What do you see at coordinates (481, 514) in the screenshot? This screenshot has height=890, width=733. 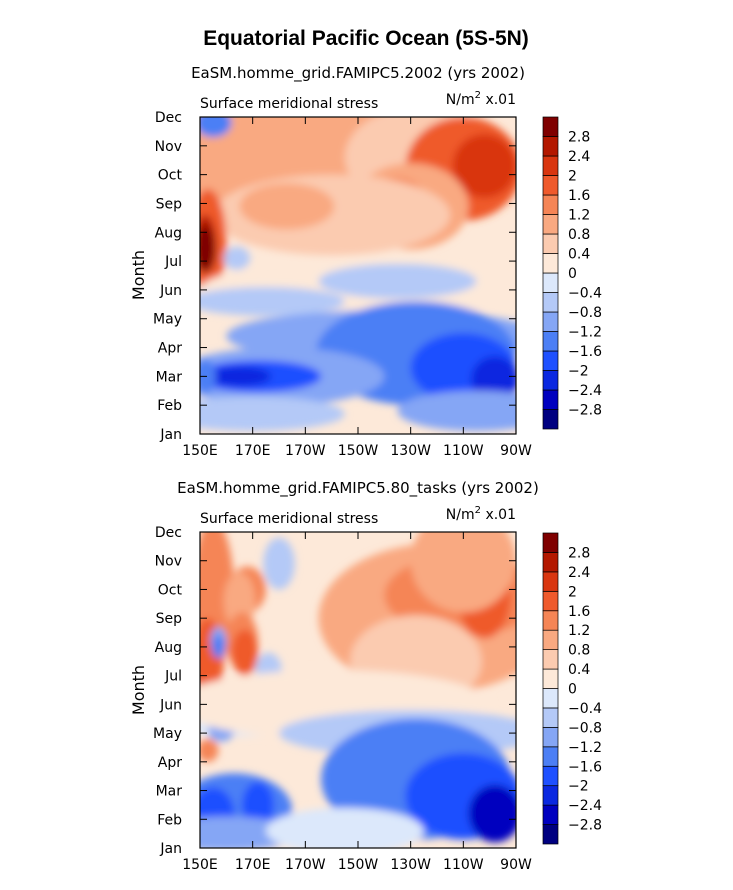 I see `panel-2-units-label: N/m2 x.01` at bounding box center [481, 514].